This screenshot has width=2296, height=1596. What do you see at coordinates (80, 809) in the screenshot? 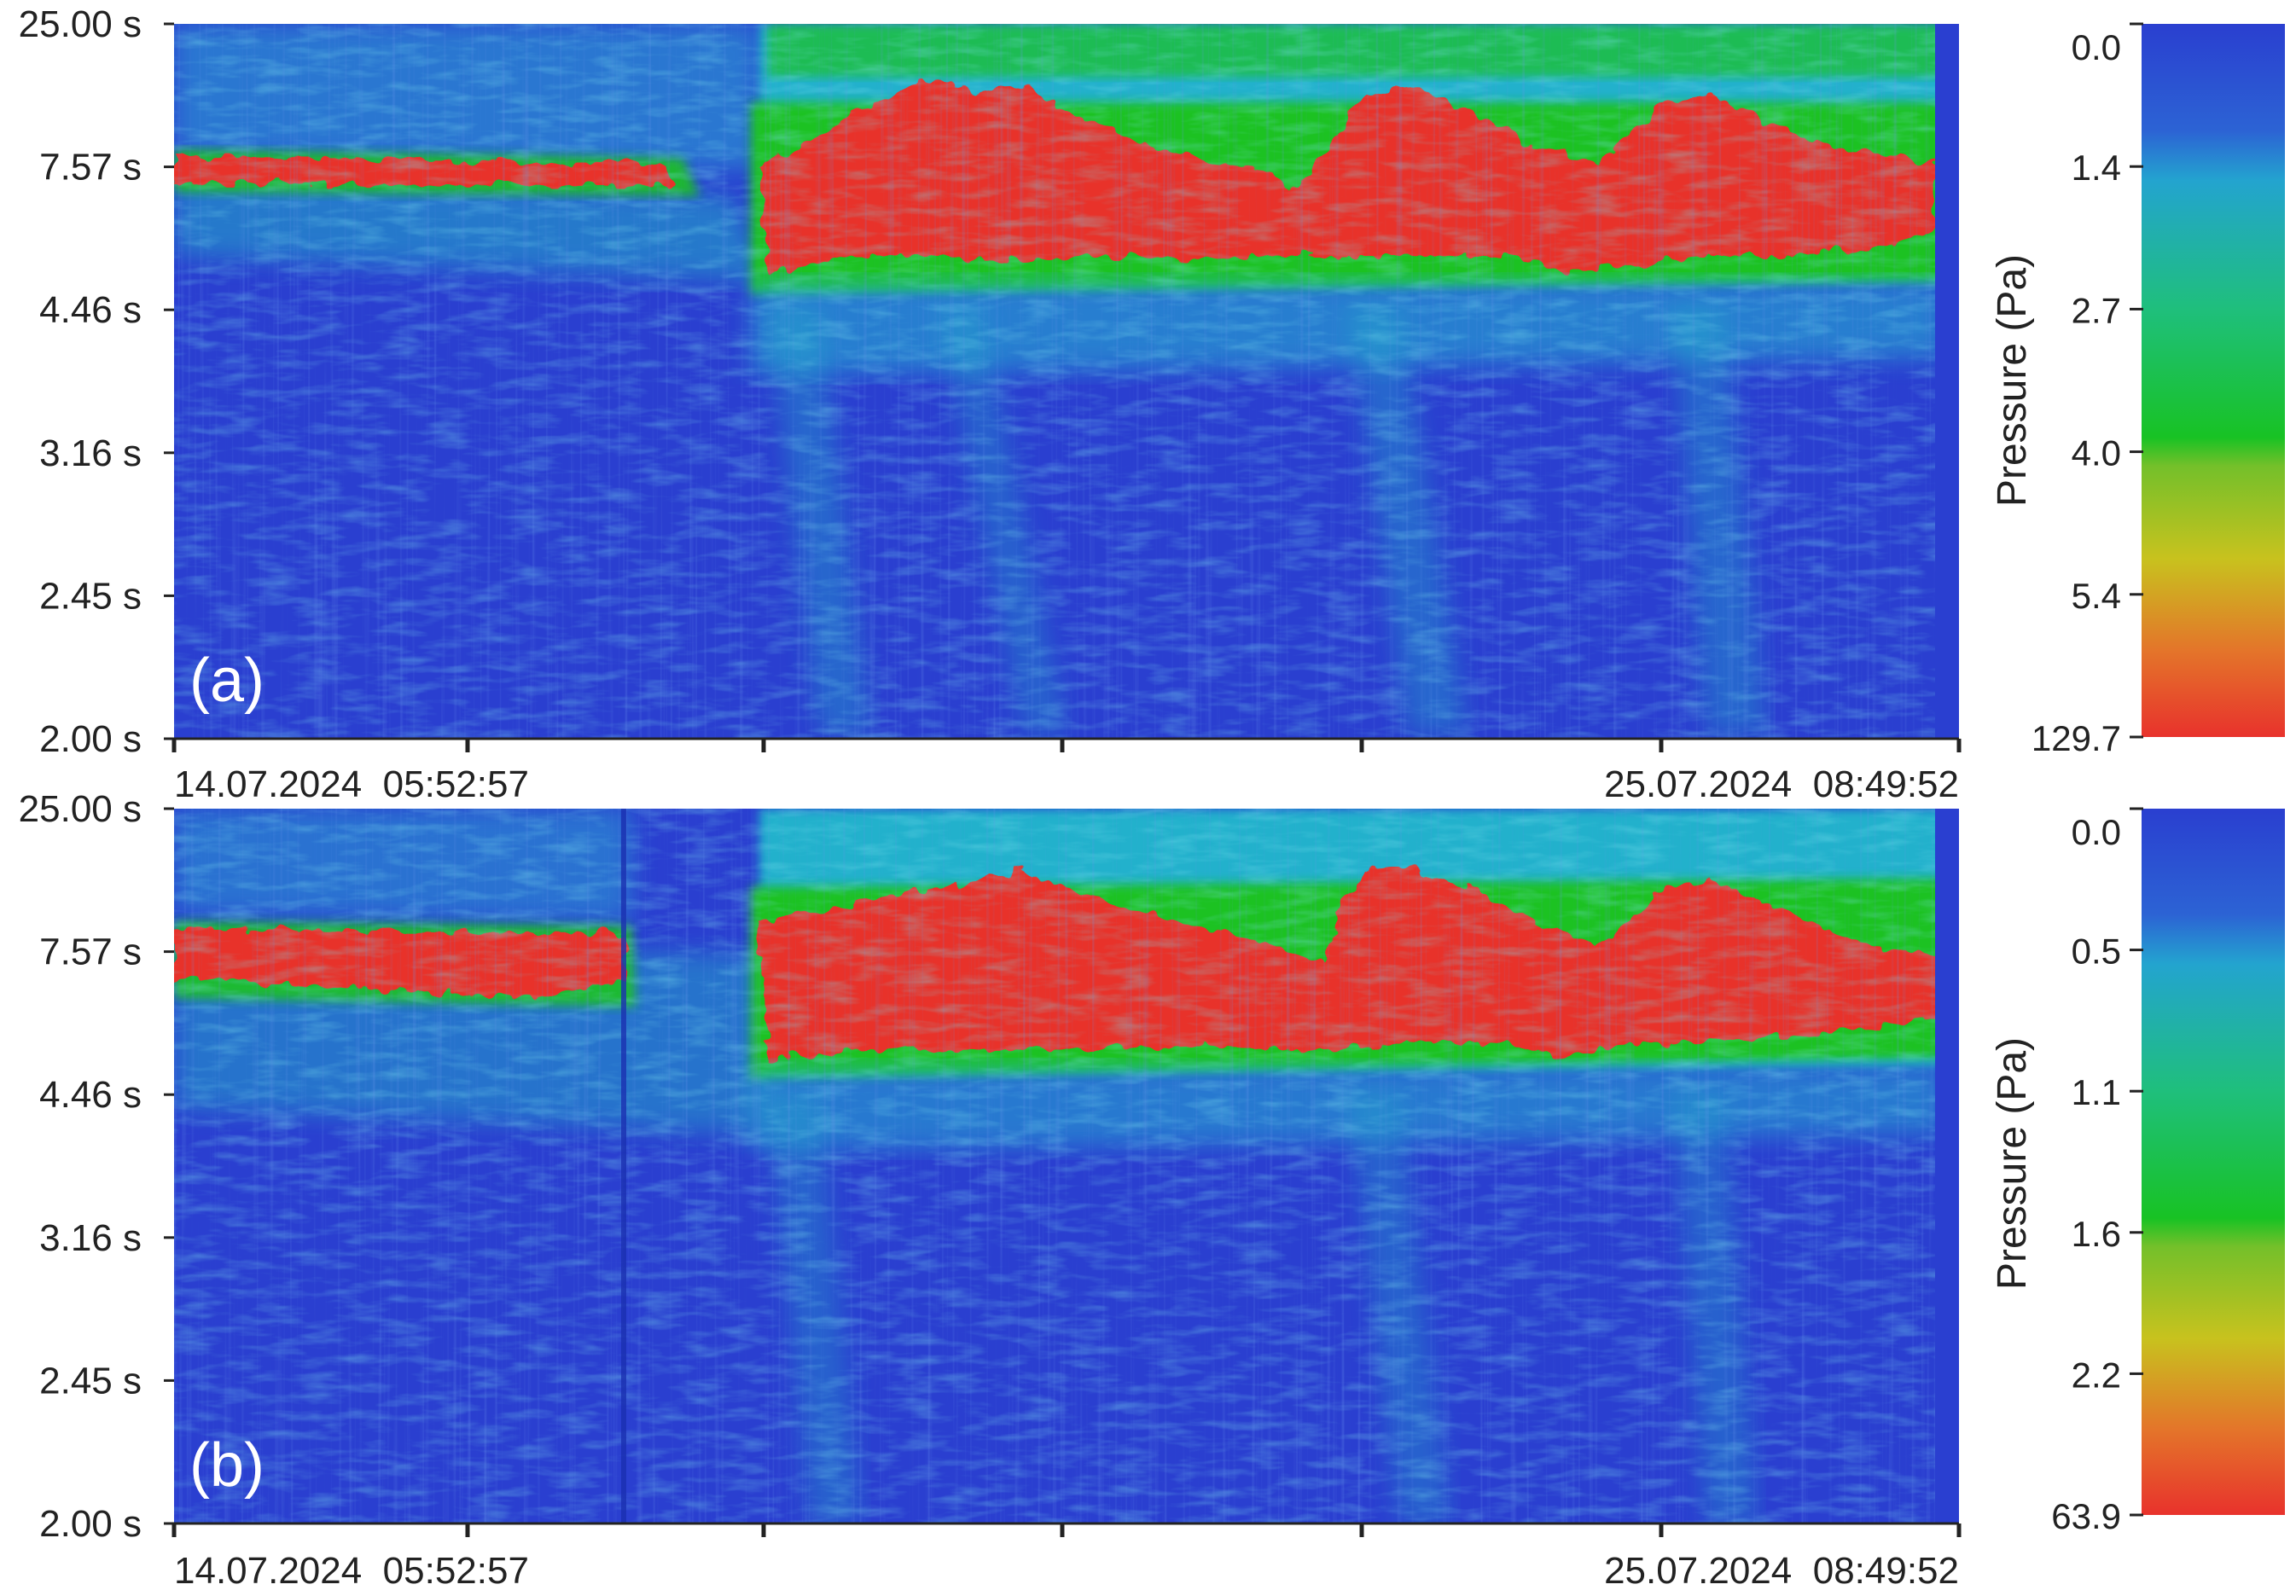
I see `y-tick-label-b: 25.00 s` at bounding box center [80, 809].